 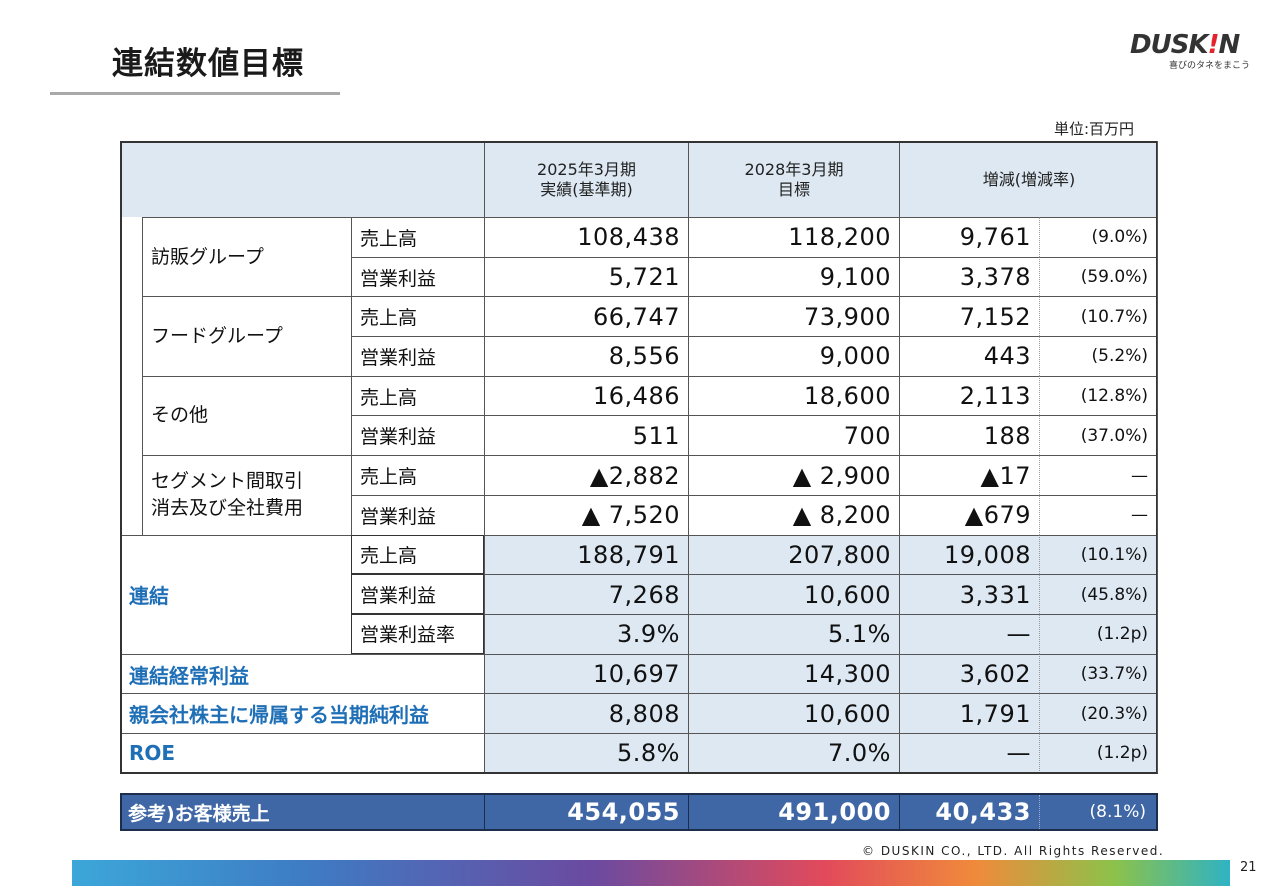 I want to click on segment-row-target: 73,900, so click(x=793, y=316).